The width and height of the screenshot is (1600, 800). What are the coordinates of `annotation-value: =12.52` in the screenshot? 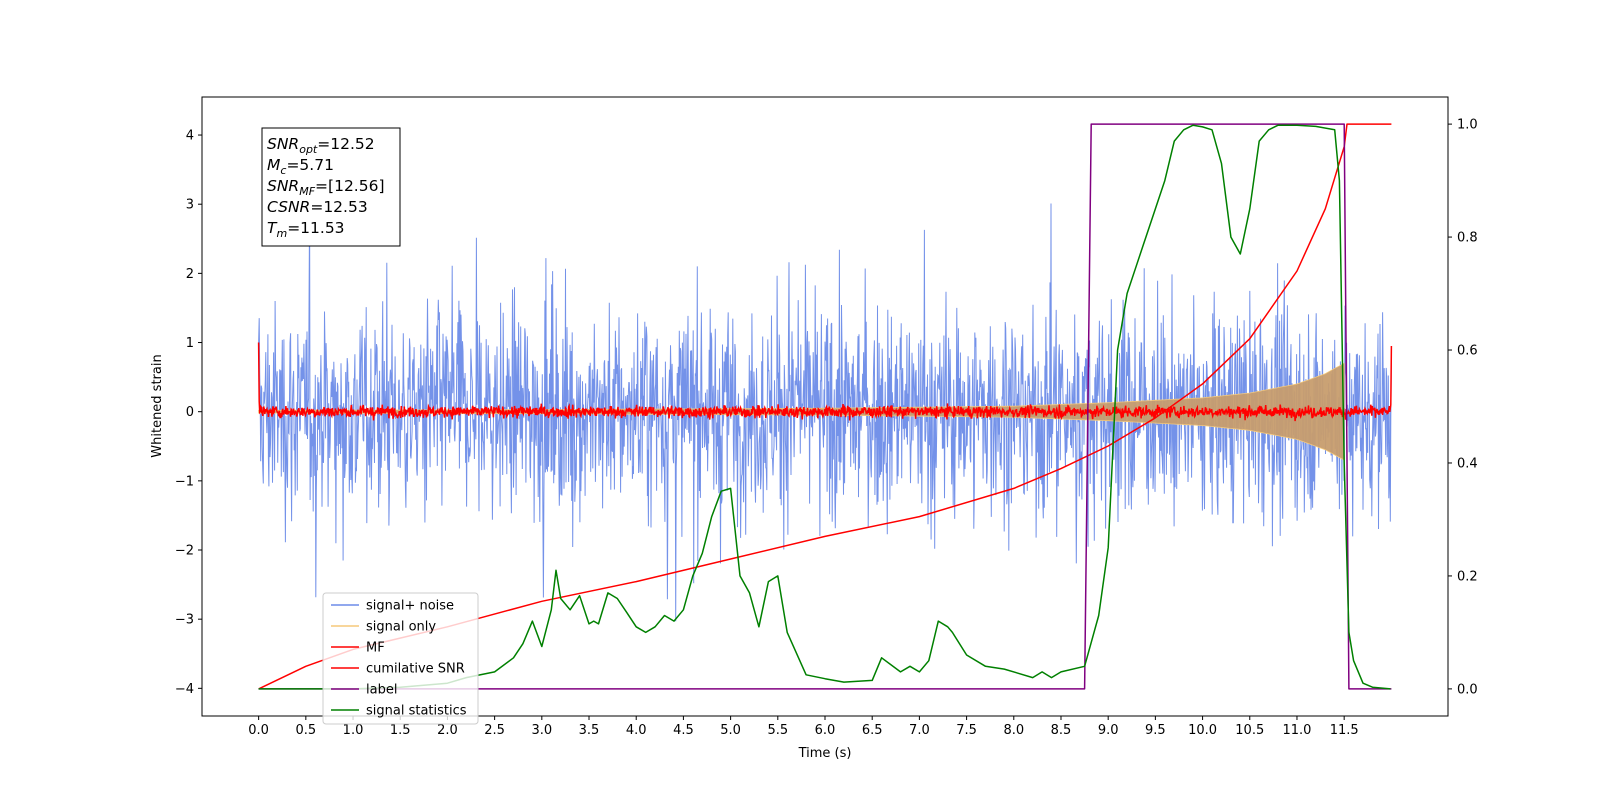 It's located at (345, 144).